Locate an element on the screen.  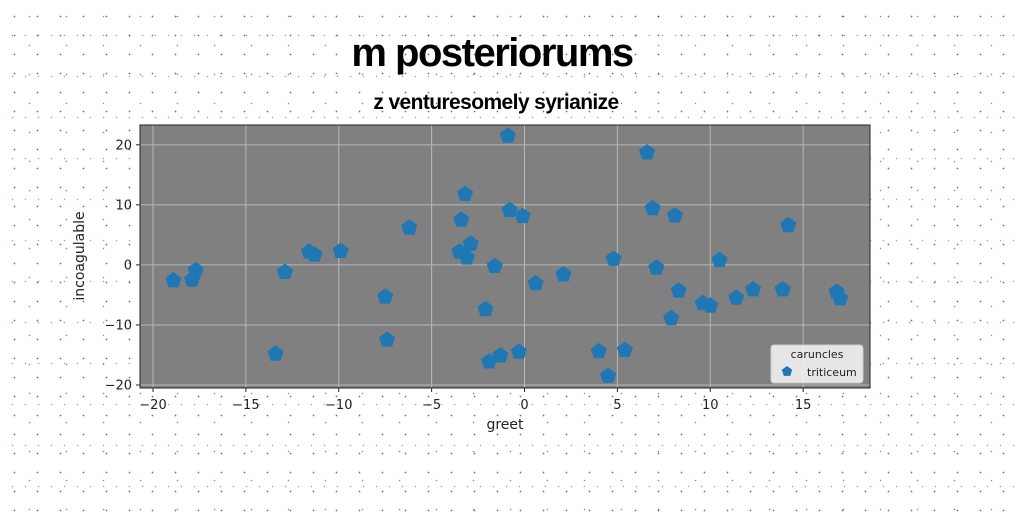
legend: caruncles triticeum is located at coordinates (817, 364).